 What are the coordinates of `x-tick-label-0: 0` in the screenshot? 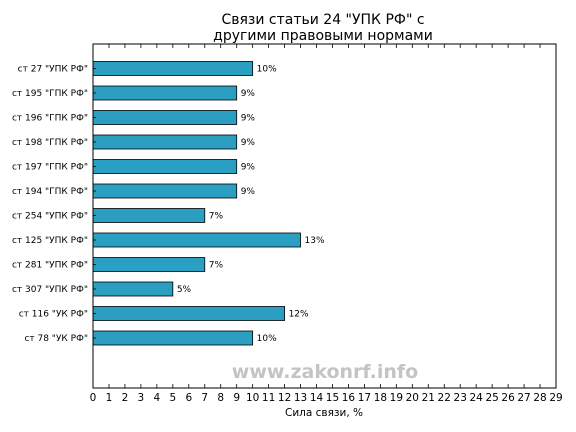 It's located at (93, 398).